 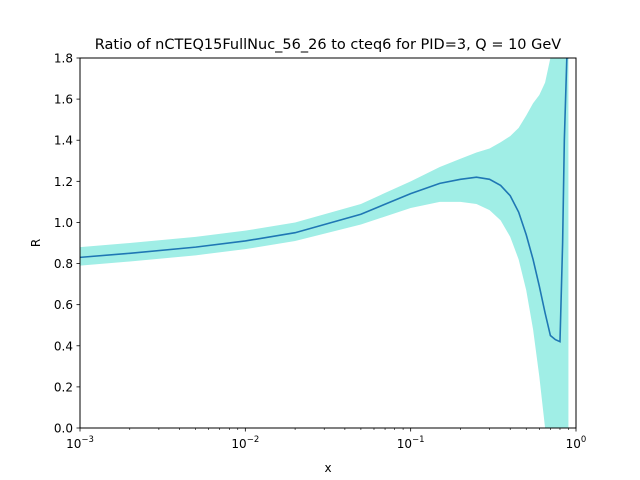 I want to click on y-tick-label: 0.2, so click(x=63, y=387).